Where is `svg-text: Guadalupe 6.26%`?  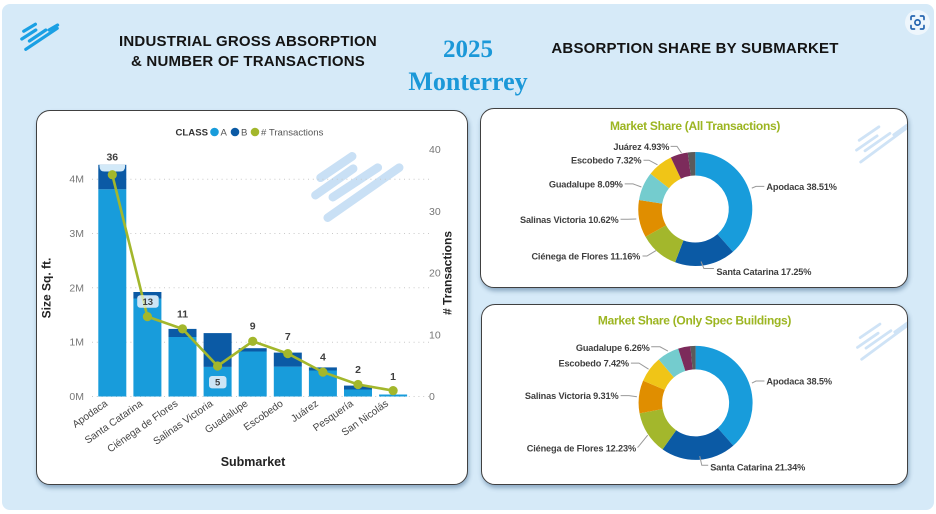
svg-text: Guadalupe 6.26% is located at coordinates (613, 348).